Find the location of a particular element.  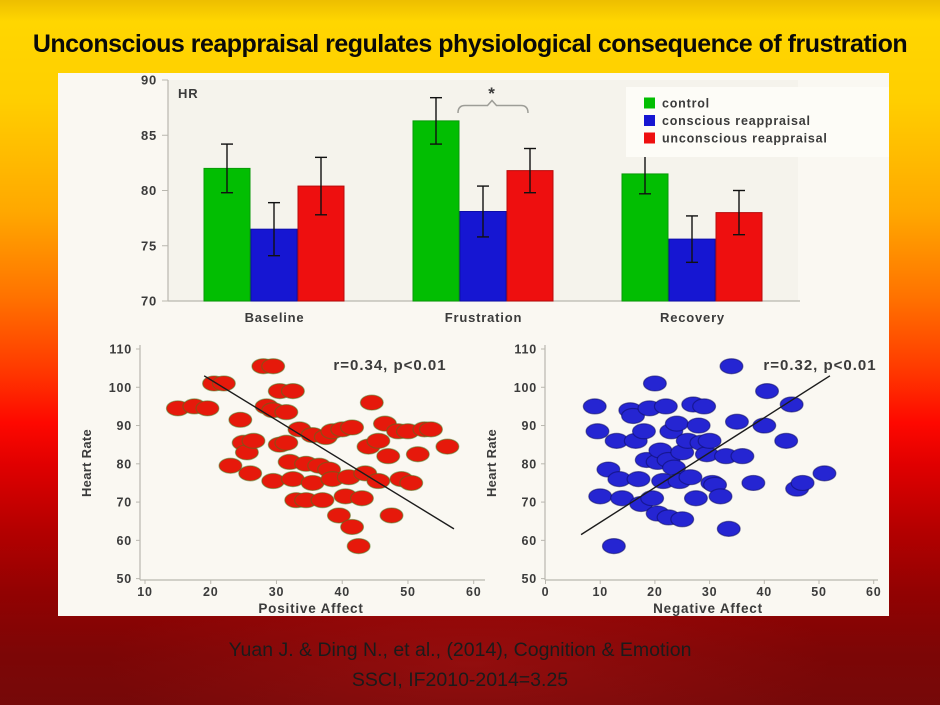

legend-label: unconscious reappraisal is located at coordinates (745, 139).